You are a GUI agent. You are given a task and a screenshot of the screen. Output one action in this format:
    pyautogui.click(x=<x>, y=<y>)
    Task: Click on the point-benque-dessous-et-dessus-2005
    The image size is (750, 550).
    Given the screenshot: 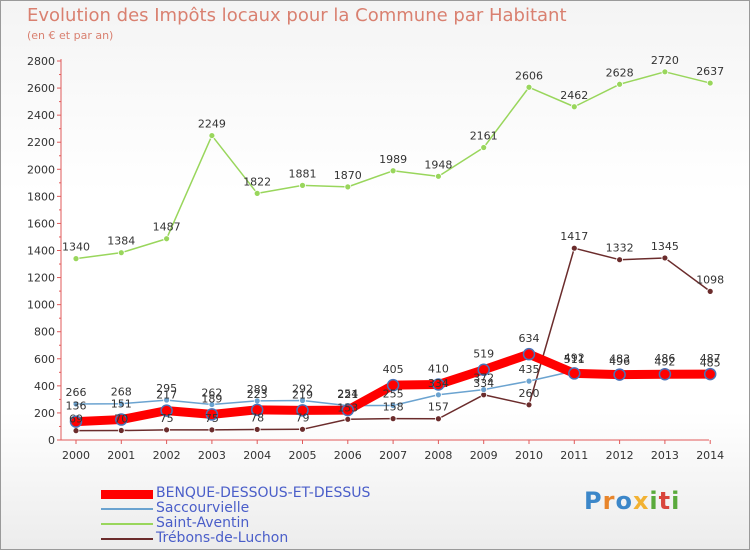 What is the action you would take?
    pyautogui.click(x=302, y=410)
    